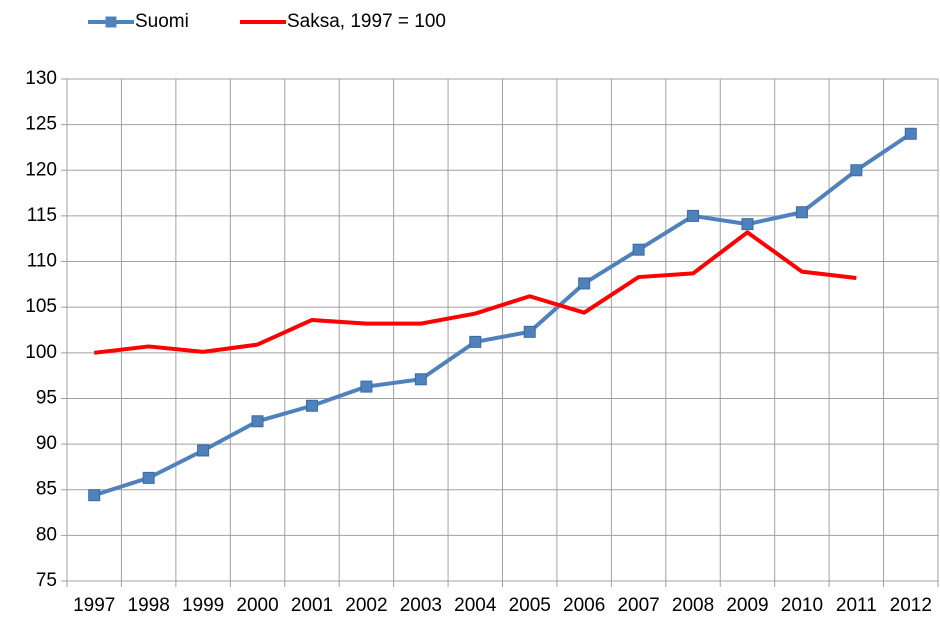 This screenshot has height=619, width=940. What do you see at coordinates (203, 605) in the screenshot?
I see `x-tick-label: 1999` at bounding box center [203, 605].